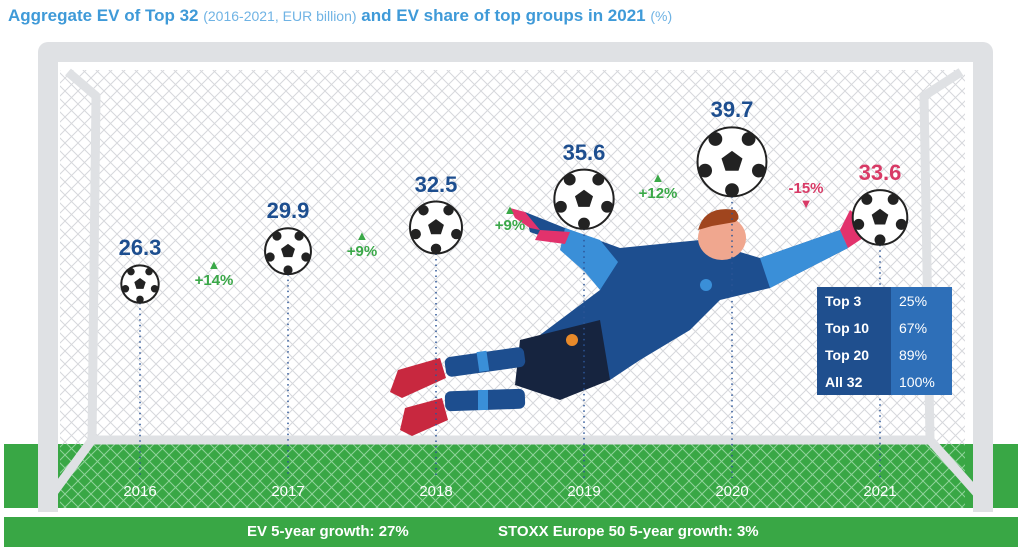  What do you see at coordinates (806, 188) in the screenshot?
I see `growth-value: -15%` at bounding box center [806, 188].